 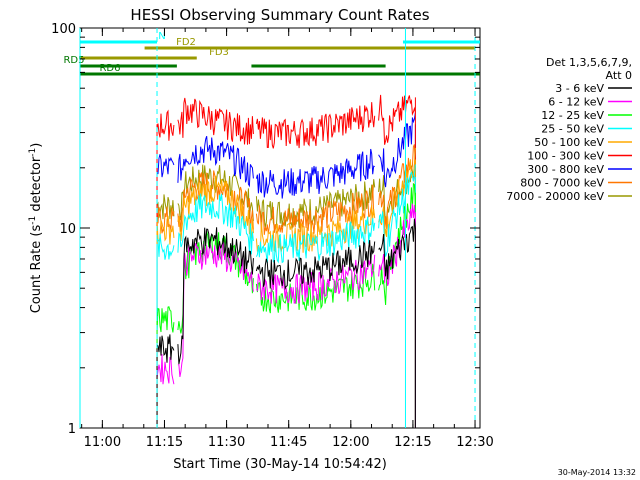 What do you see at coordinates (474, 442) in the screenshot?
I see `x-tick-label: 12:30` at bounding box center [474, 442].